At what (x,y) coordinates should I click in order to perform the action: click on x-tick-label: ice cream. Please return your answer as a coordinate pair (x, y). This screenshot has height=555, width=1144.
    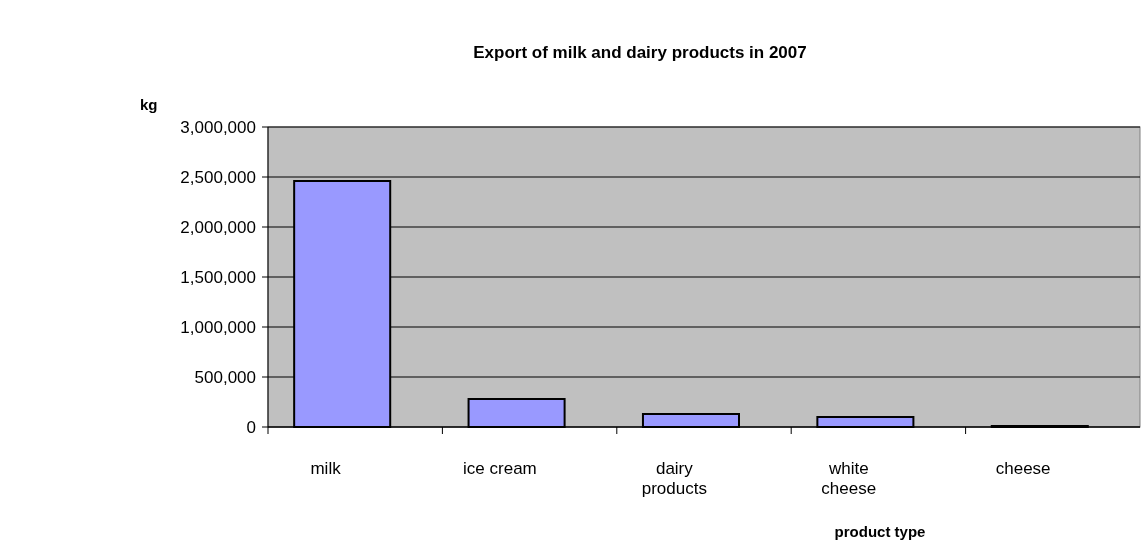
    Looking at the image, I should click on (500, 468).